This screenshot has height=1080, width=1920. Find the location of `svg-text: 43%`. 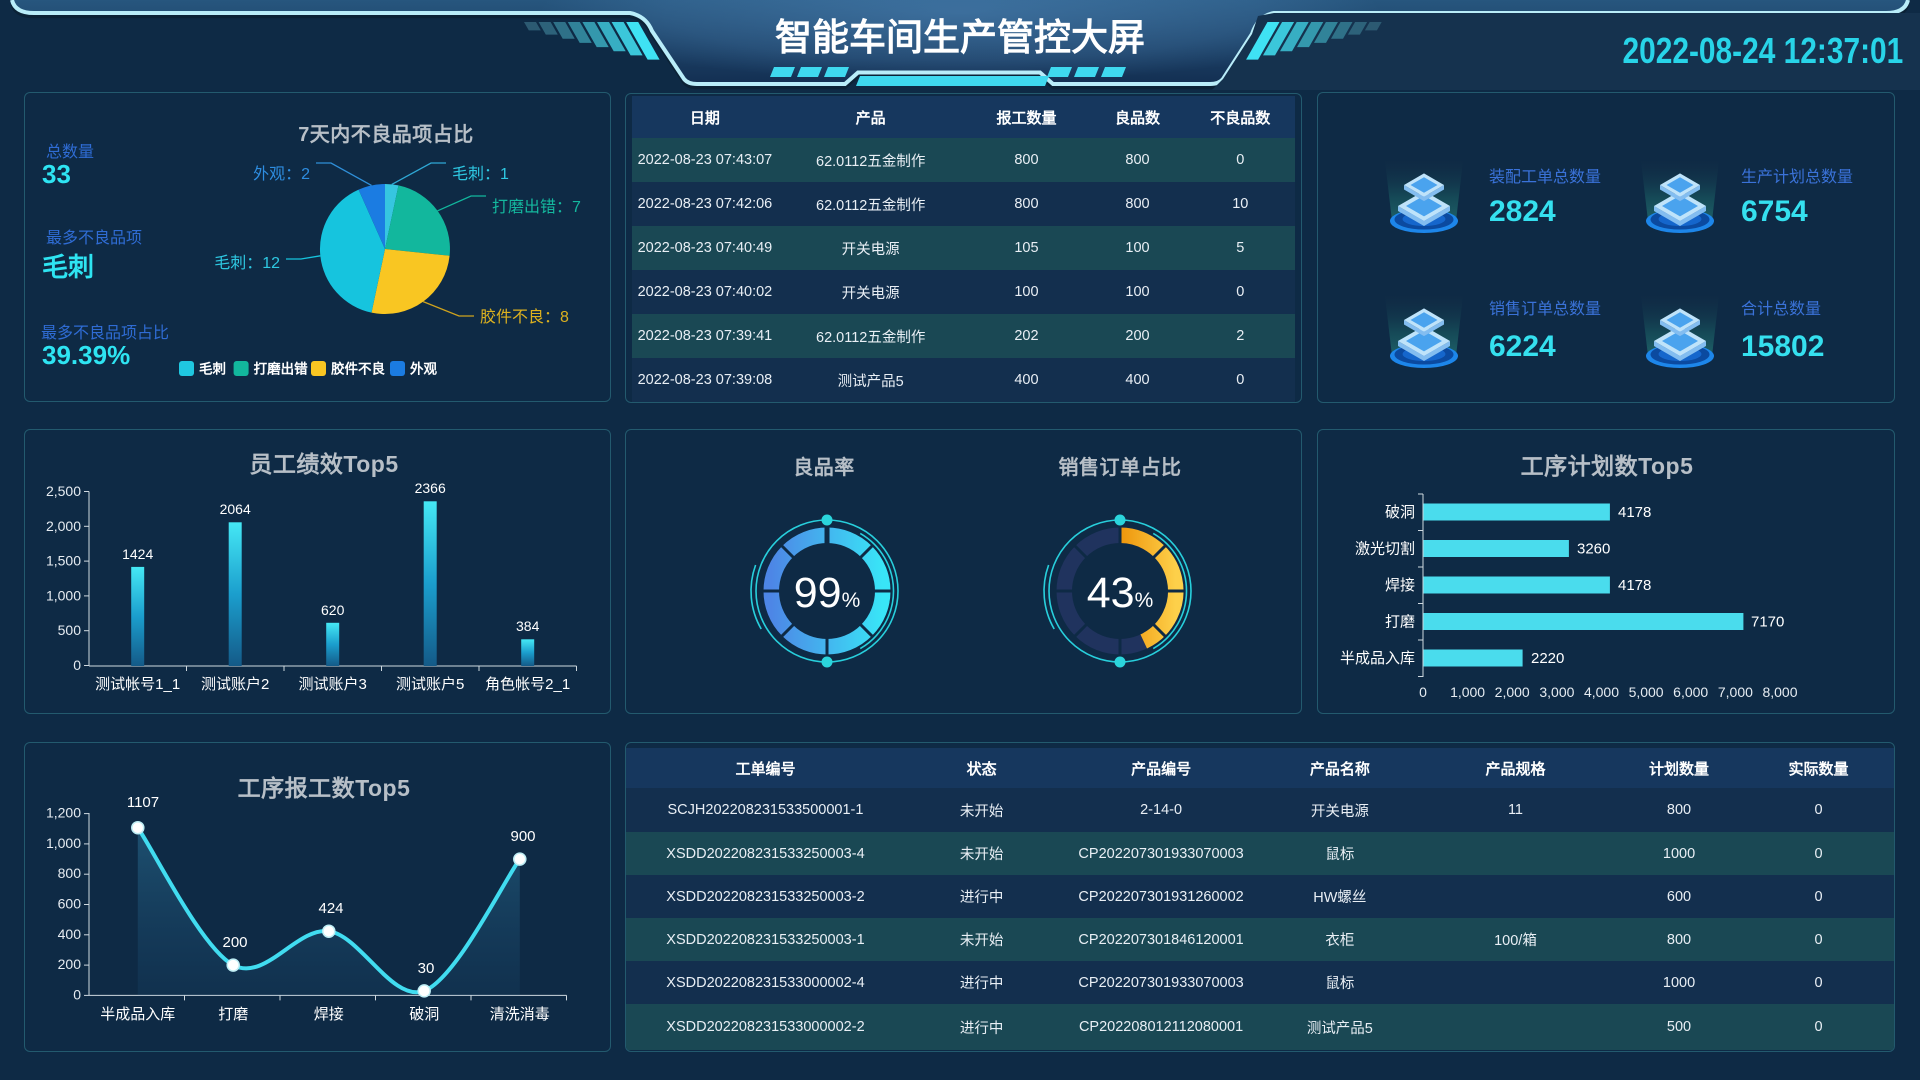

svg-text: 43% is located at coordinates (1120, 593).